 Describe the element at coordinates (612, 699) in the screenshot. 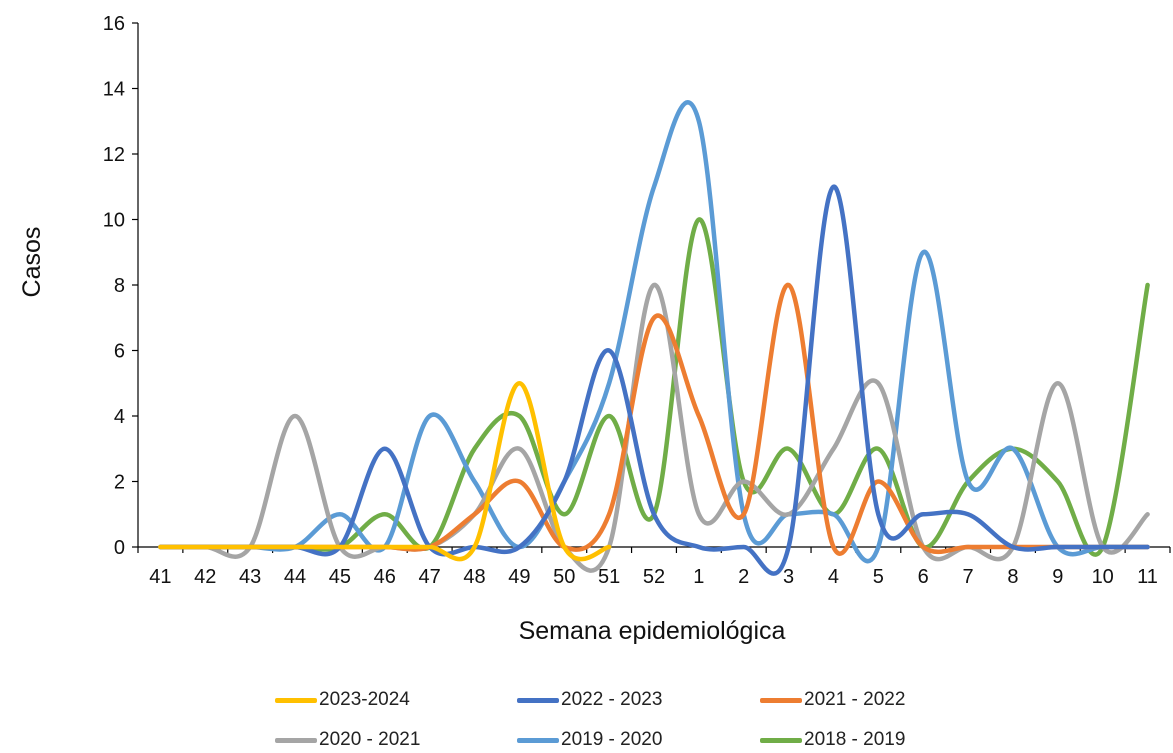

I see `legend-label: 2022 - 2023` at that location.